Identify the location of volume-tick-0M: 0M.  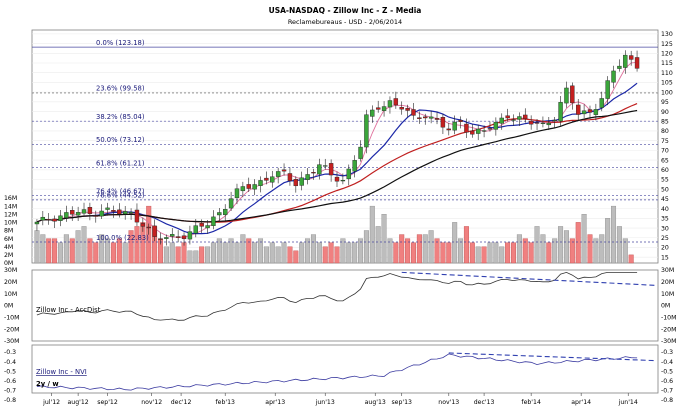
(8, 263).